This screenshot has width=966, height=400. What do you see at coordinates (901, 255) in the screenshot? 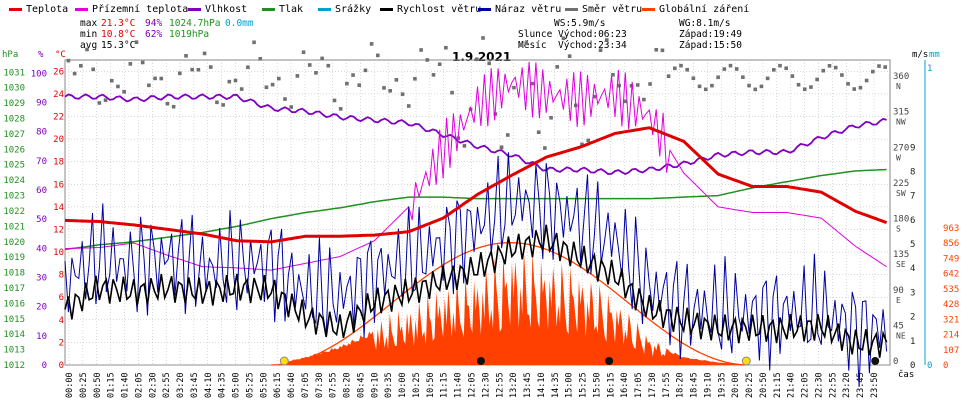
I see `wind-dir-tick: 135` at bounding box center [901, 255].